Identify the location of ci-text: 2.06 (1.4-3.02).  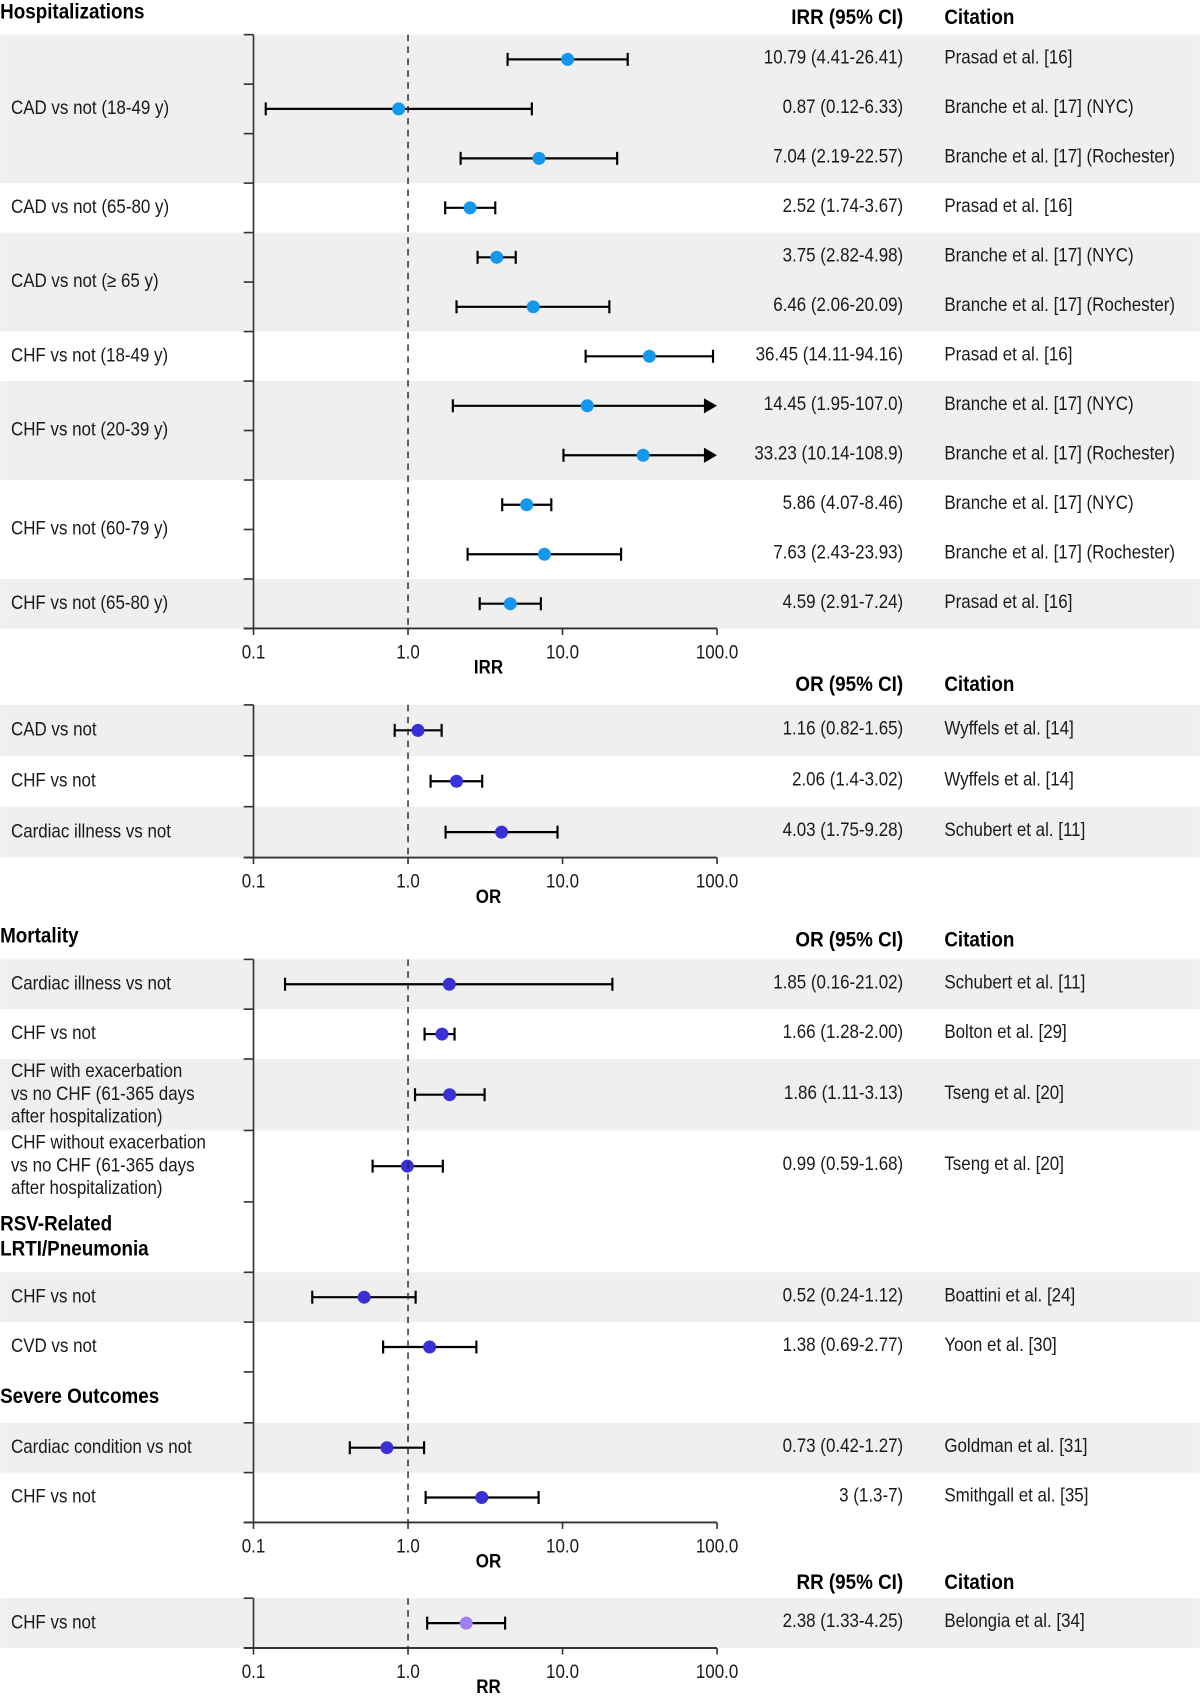
(847, 778).